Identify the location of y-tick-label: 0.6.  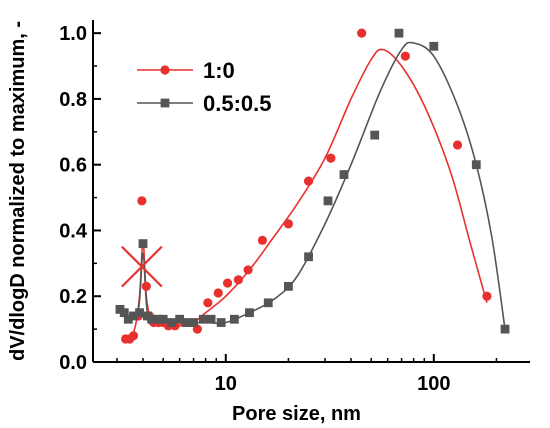
(73, 166).